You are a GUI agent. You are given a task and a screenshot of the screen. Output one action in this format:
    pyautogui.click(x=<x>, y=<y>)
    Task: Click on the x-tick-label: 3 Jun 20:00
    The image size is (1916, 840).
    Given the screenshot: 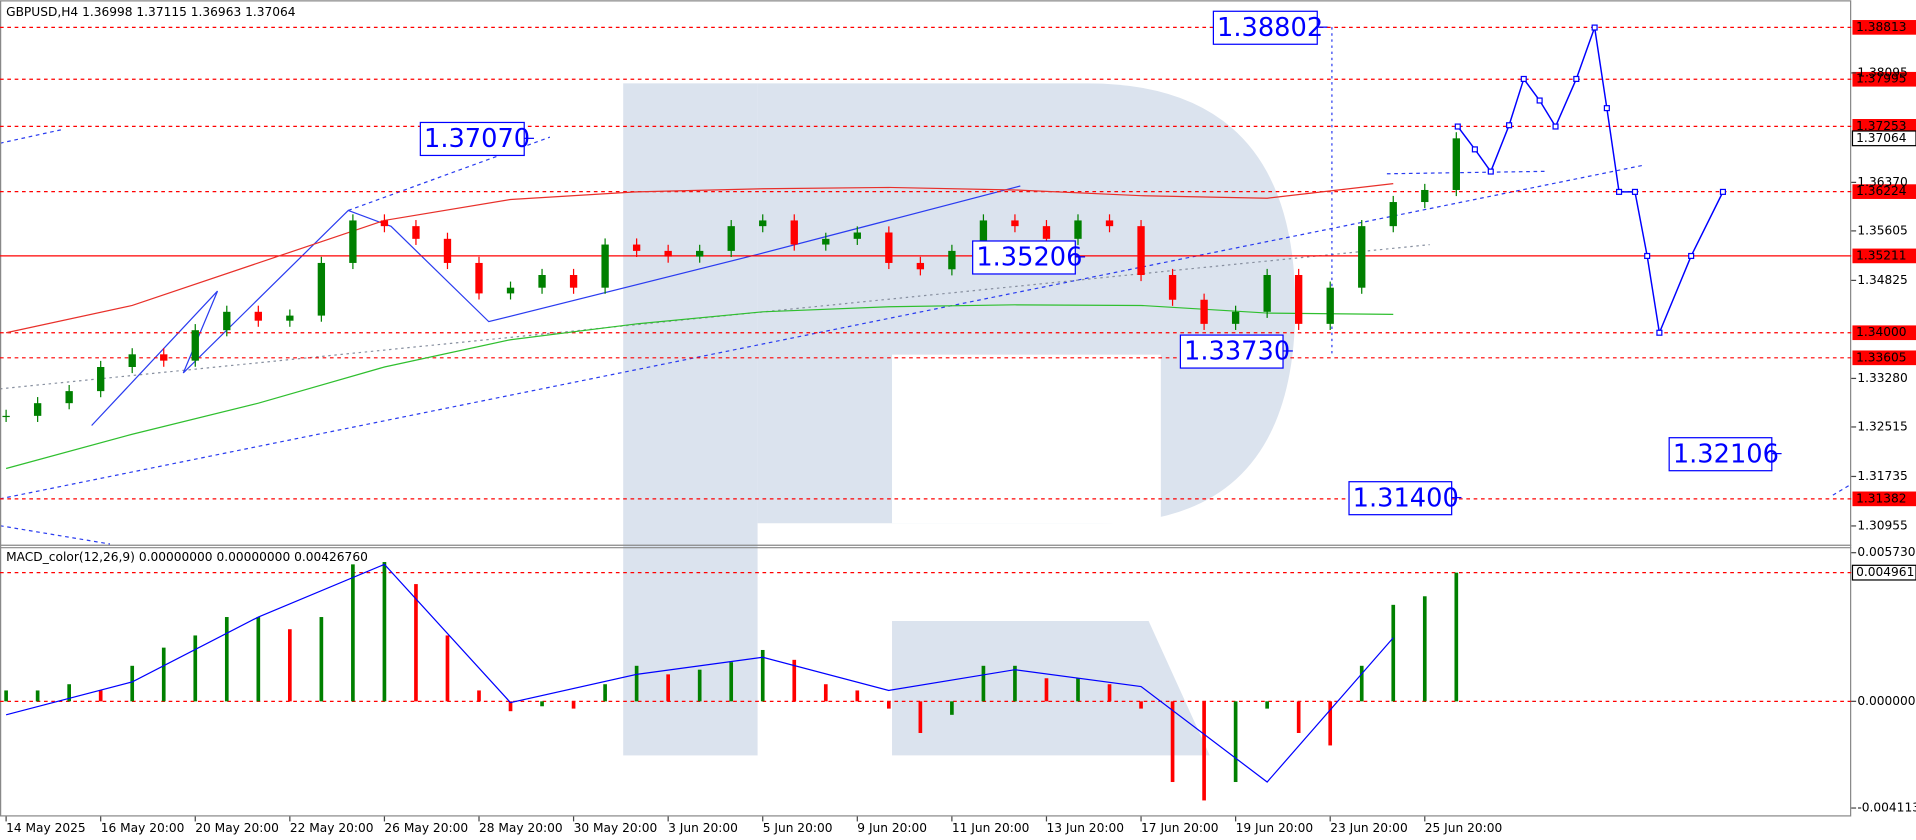 What is the action you would take?
    pyautogui.click(x=703, y=828)
    